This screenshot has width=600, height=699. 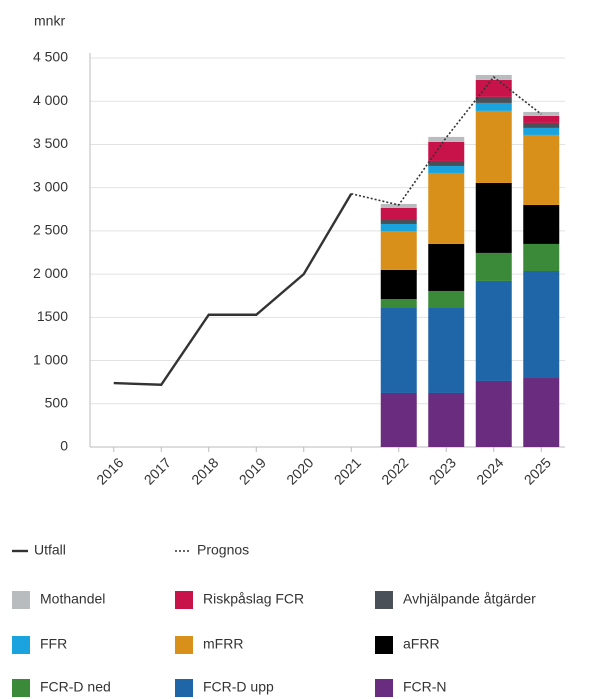 What do you see at coordinates (394, 470) in the screenshot?
I see `x-tick-label: 2022` at bounding box center [394, 470].